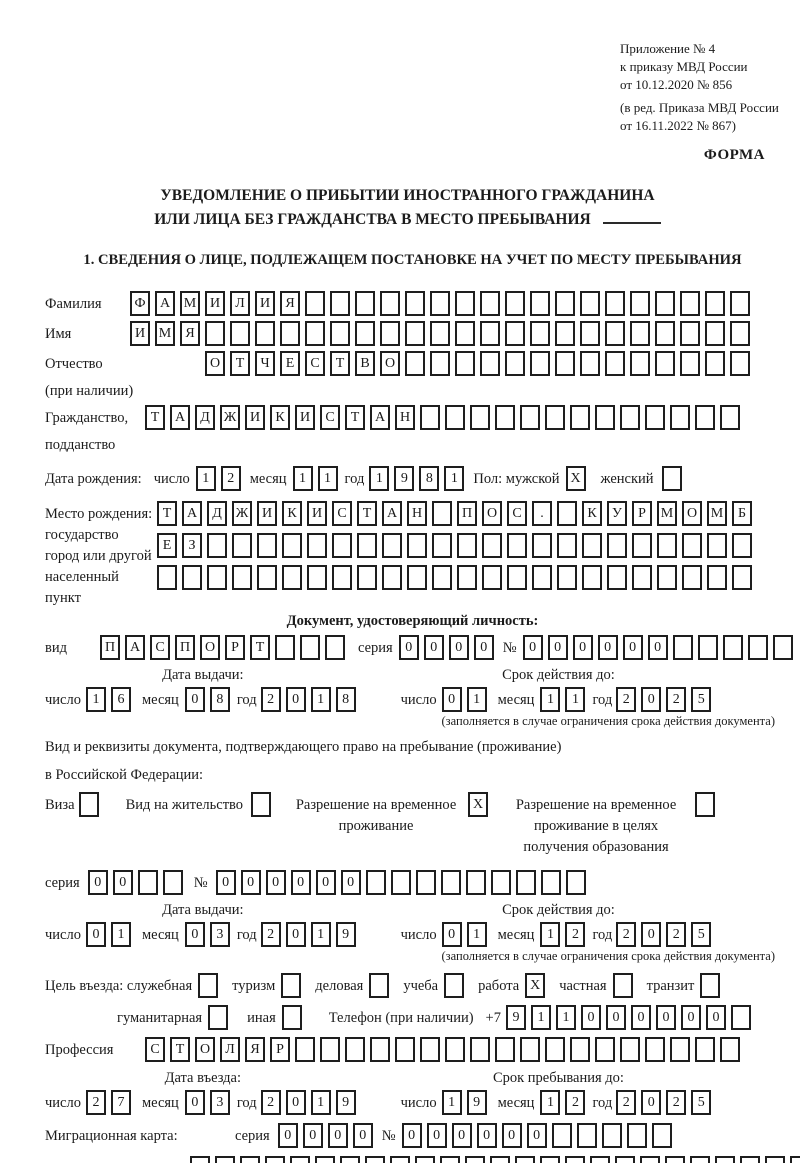 This screenshot has height=1163, width=800. What do you see at coordinates (670, 986) in the screenshot?
I see `transit-label: транзит` at bounding box center [670, 986].